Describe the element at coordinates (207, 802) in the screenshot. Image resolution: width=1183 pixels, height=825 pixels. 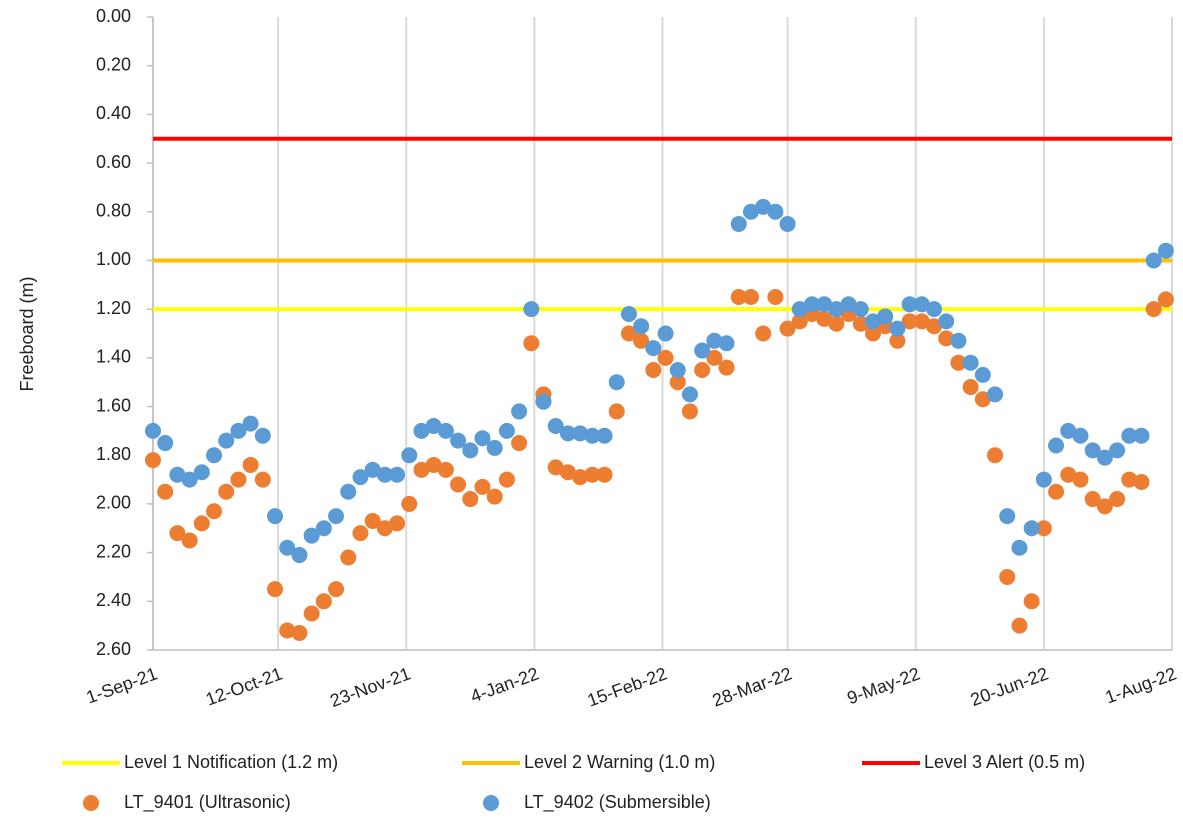
I see `legend-label: LT_9401 (Ultrasonic)` at that location.